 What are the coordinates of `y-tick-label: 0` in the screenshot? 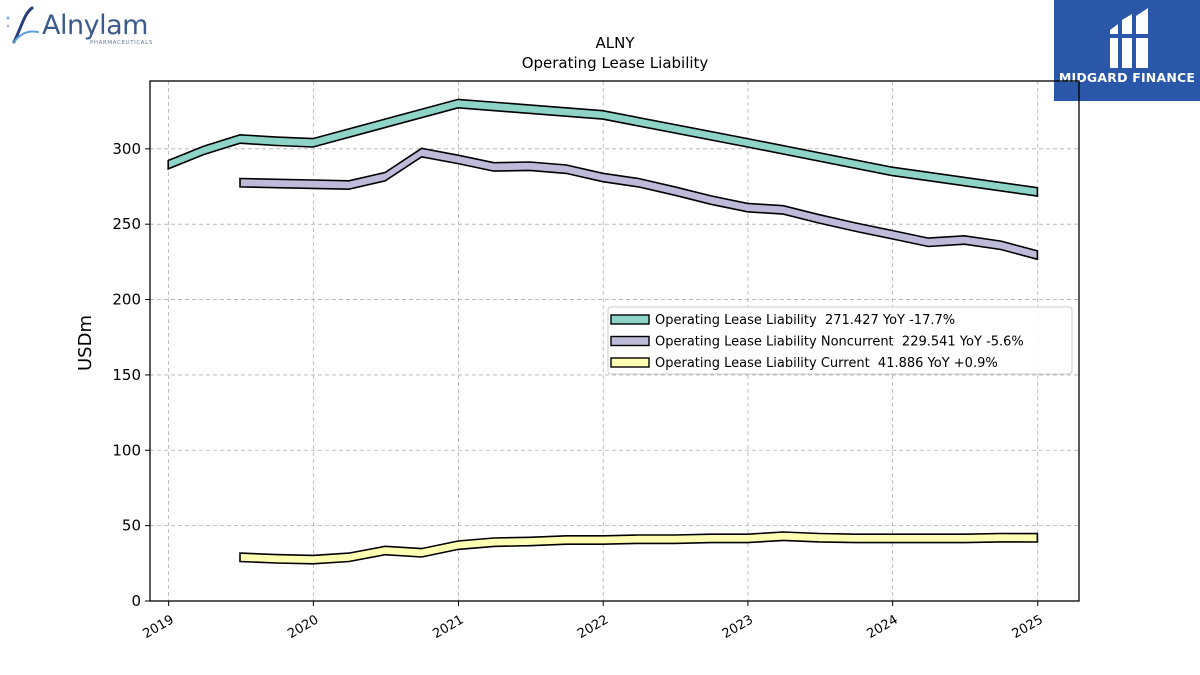 It's located at (136, 601).